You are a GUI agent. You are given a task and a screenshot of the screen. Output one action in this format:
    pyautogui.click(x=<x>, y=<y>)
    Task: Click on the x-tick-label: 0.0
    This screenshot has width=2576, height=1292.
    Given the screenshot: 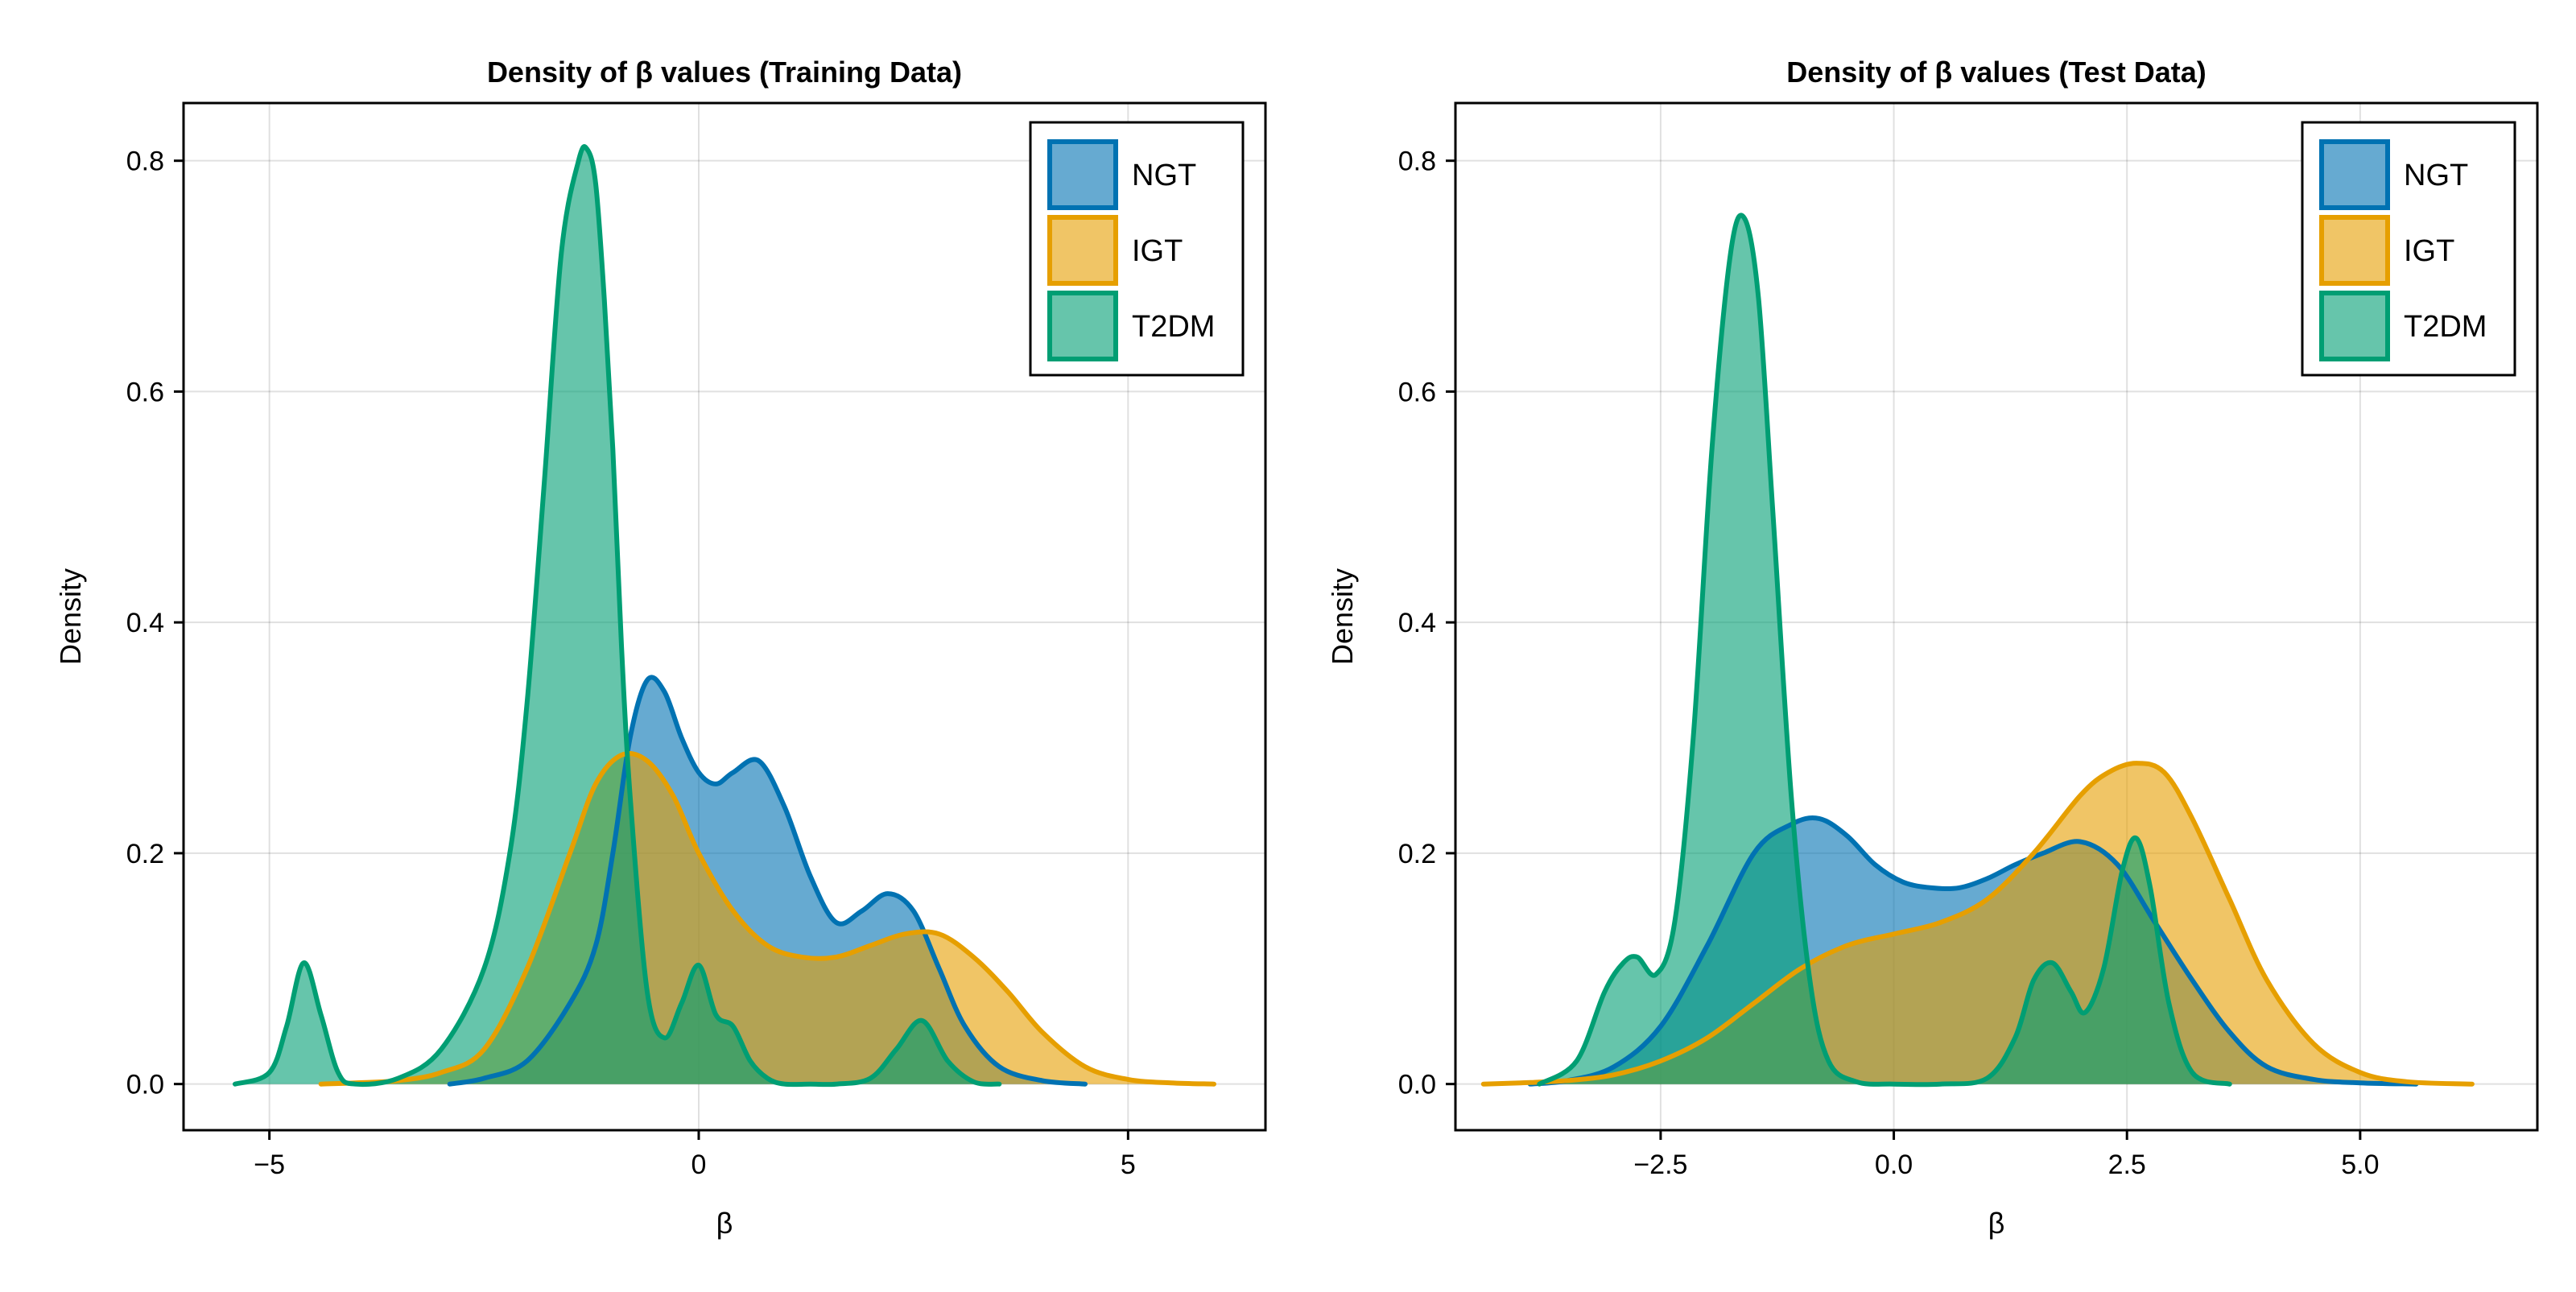 What is the action you would take?
    pyautogui.click(x=1894, y=1165)
    